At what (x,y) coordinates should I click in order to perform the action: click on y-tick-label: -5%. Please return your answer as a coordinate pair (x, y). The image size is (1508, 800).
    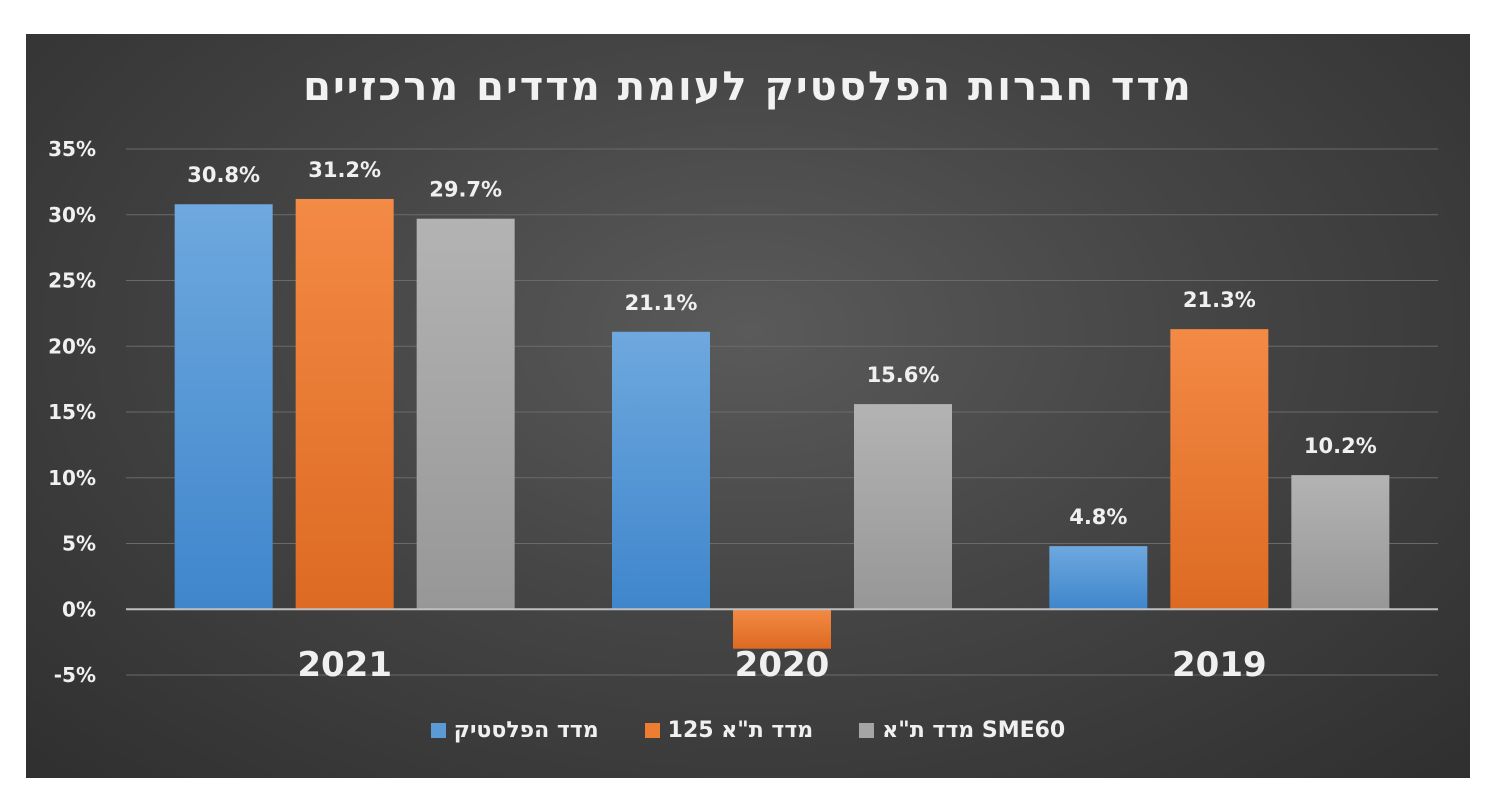
    Looking at the image, I should click on (75, 675).